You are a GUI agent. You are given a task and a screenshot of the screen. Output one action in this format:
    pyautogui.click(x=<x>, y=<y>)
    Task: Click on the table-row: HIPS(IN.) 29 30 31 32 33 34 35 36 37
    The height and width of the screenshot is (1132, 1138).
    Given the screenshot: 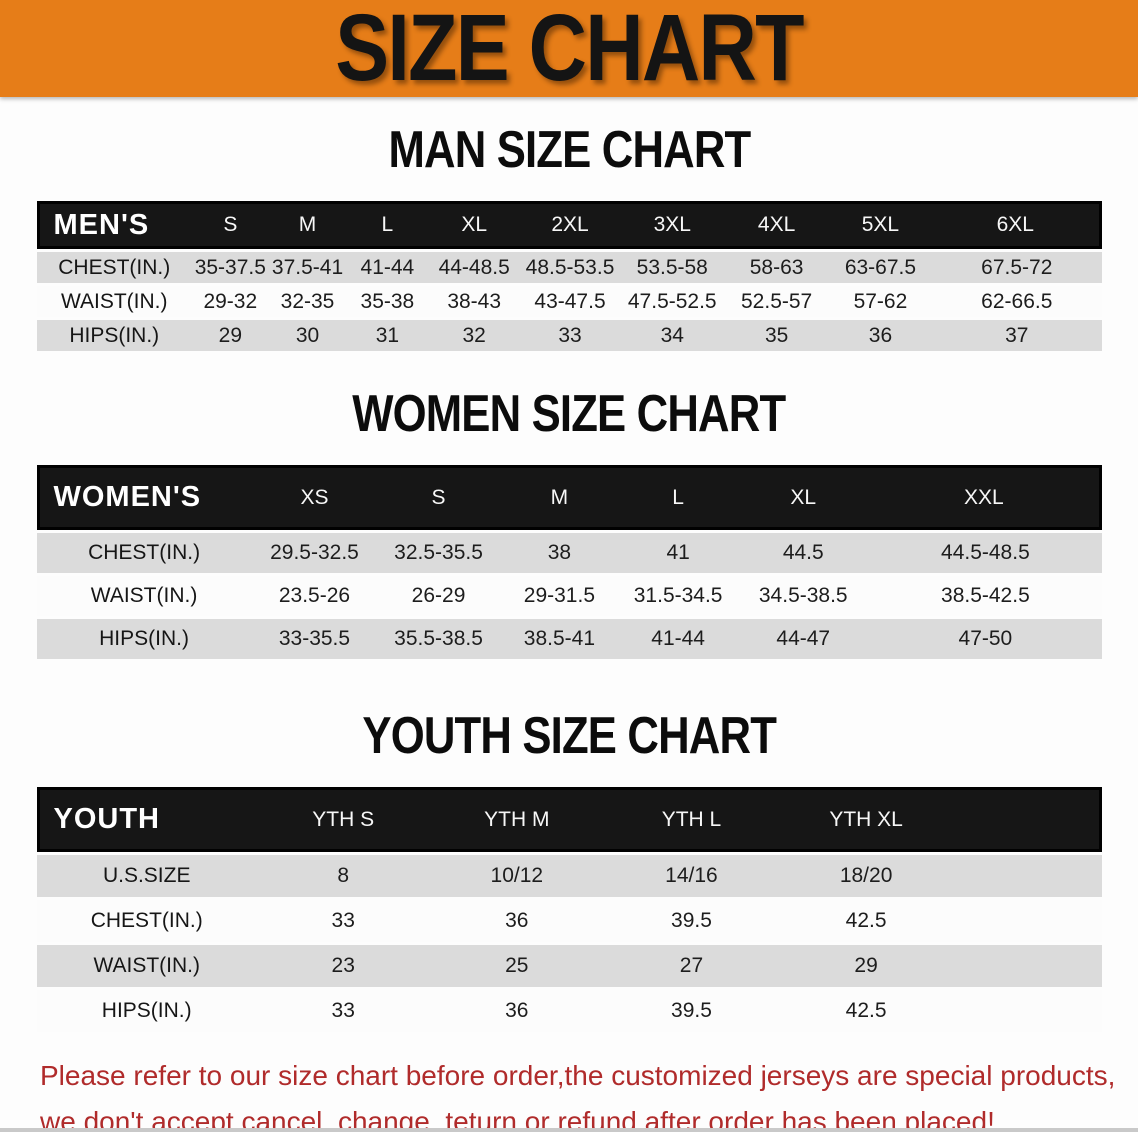 What is the action you would take?
    pyautogui.click(x=569, y=335)
    